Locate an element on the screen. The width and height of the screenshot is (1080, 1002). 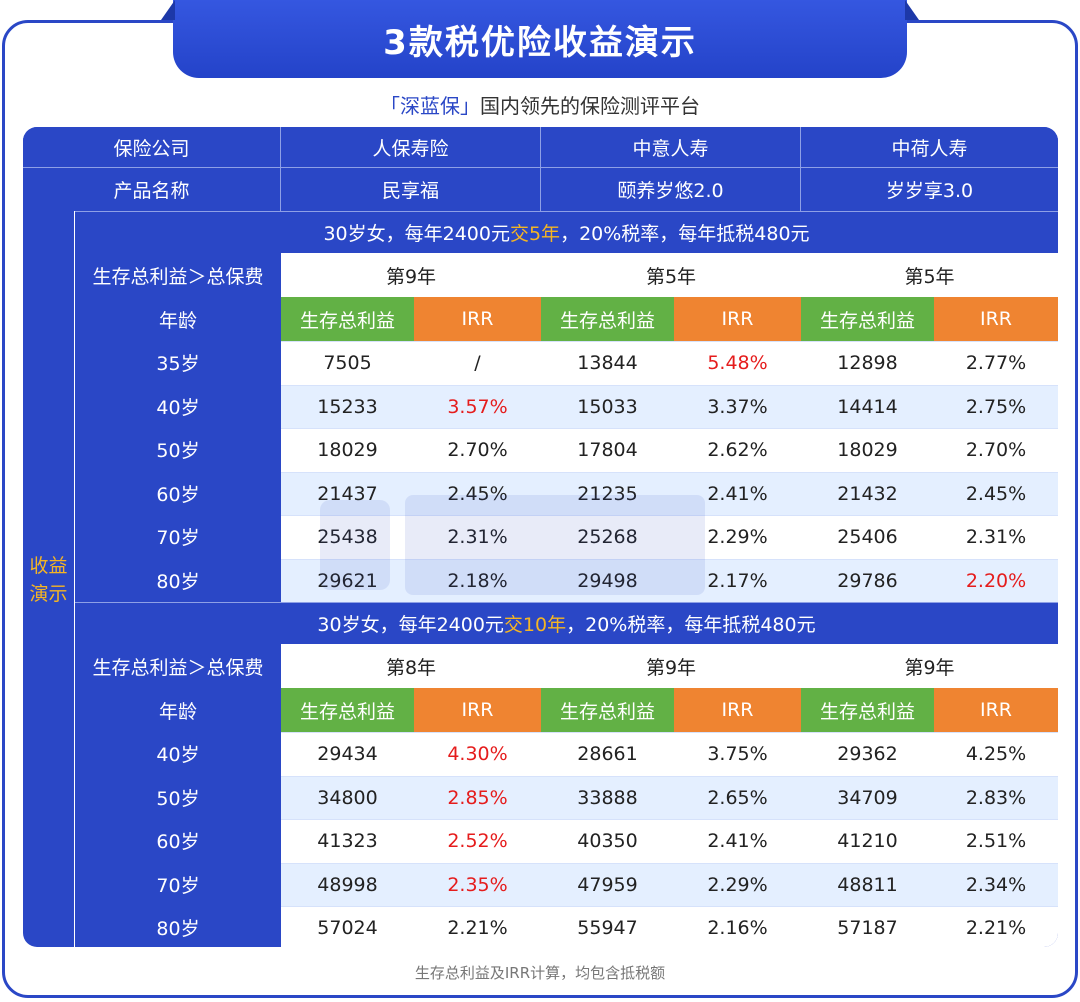
irr-value: 5.48% is located at coordinates (737, 363).